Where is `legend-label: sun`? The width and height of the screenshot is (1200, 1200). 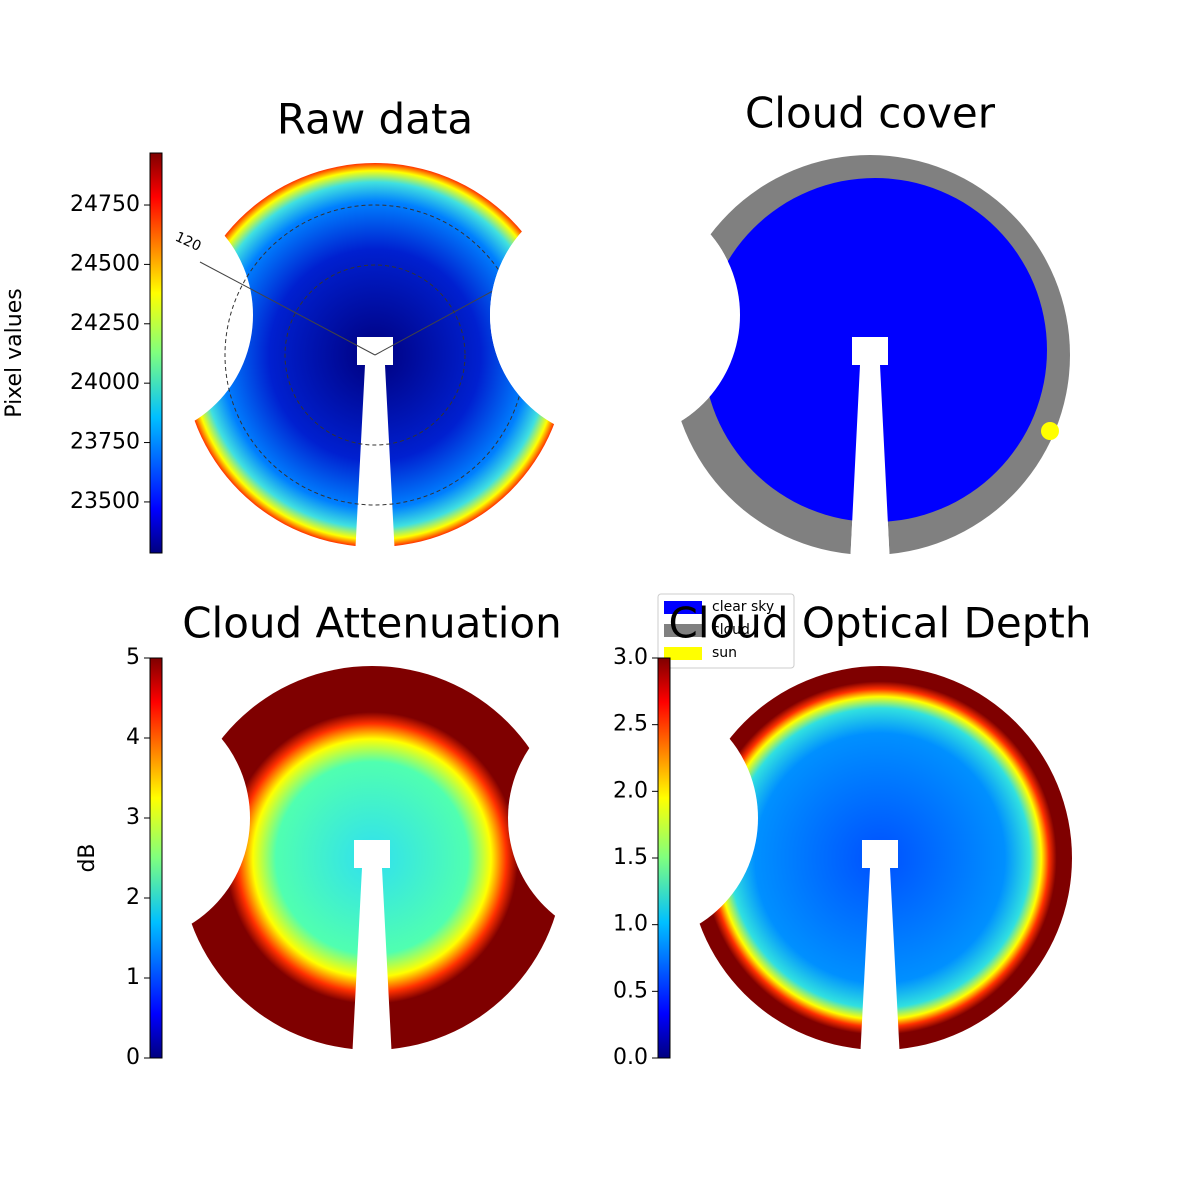
legend-label: sun is located at coordinates (724, 653).